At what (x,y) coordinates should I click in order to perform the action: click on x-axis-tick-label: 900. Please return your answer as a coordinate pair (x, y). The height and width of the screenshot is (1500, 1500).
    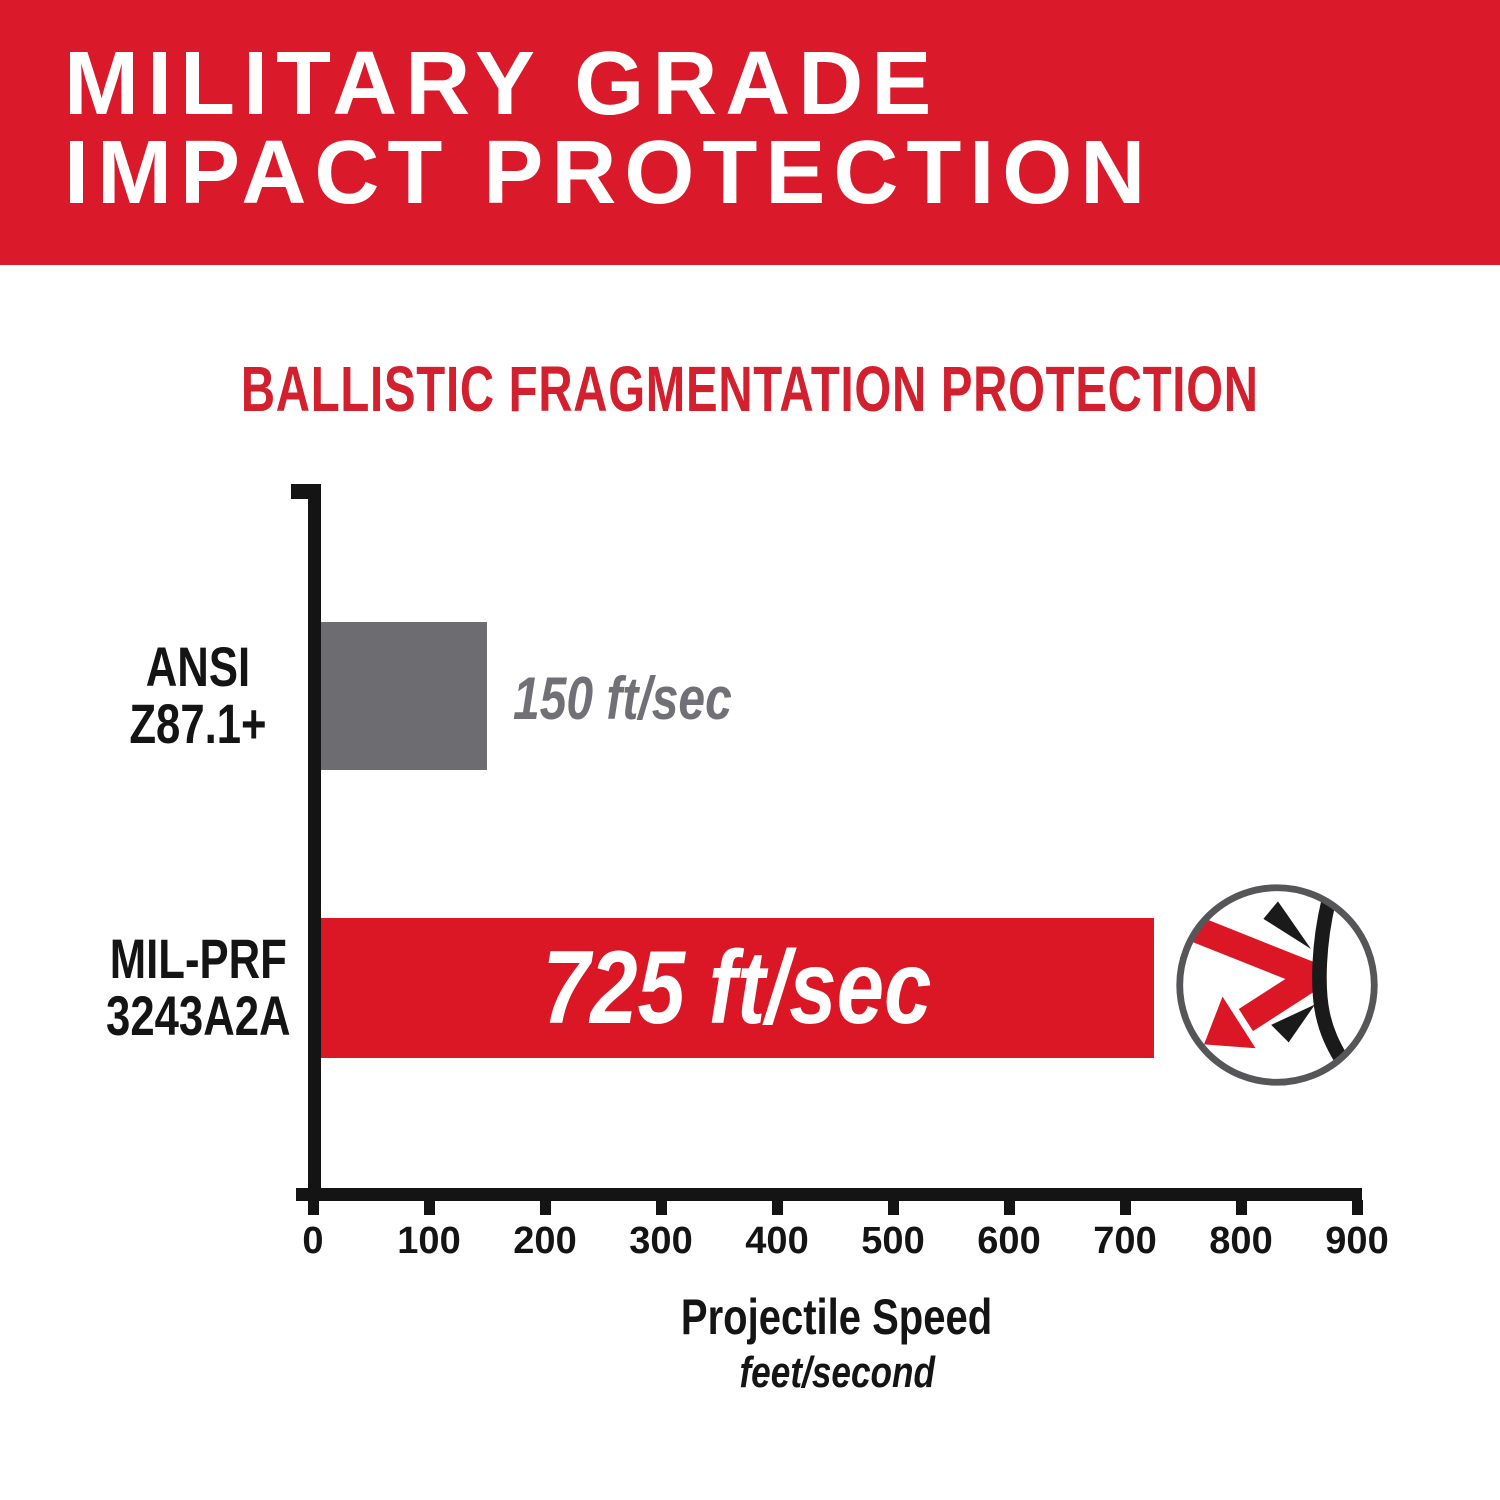
    Looking at the image, I should click on (1357, 1241).